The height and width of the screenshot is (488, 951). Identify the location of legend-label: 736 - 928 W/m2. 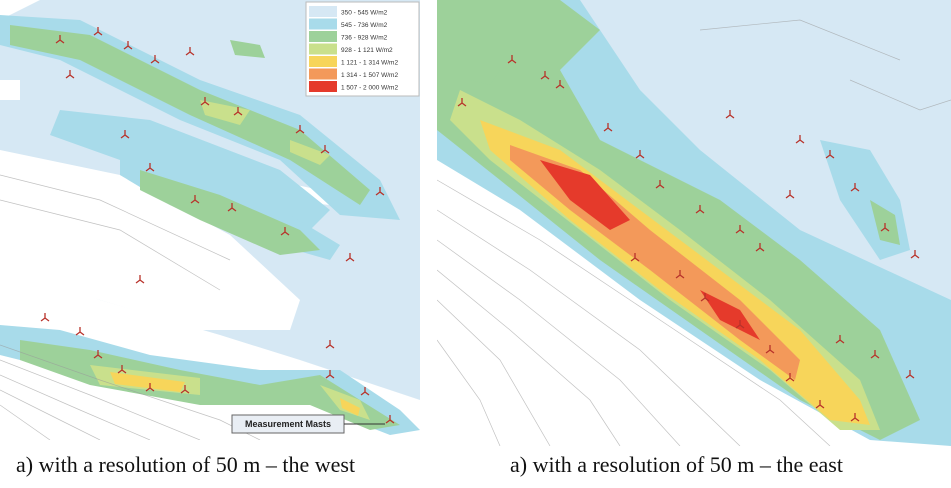
(364, 38).